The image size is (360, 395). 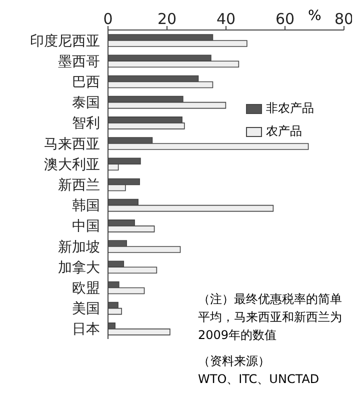 I want to click on y-tick-label: 泰国, so click(x=86, y=103).